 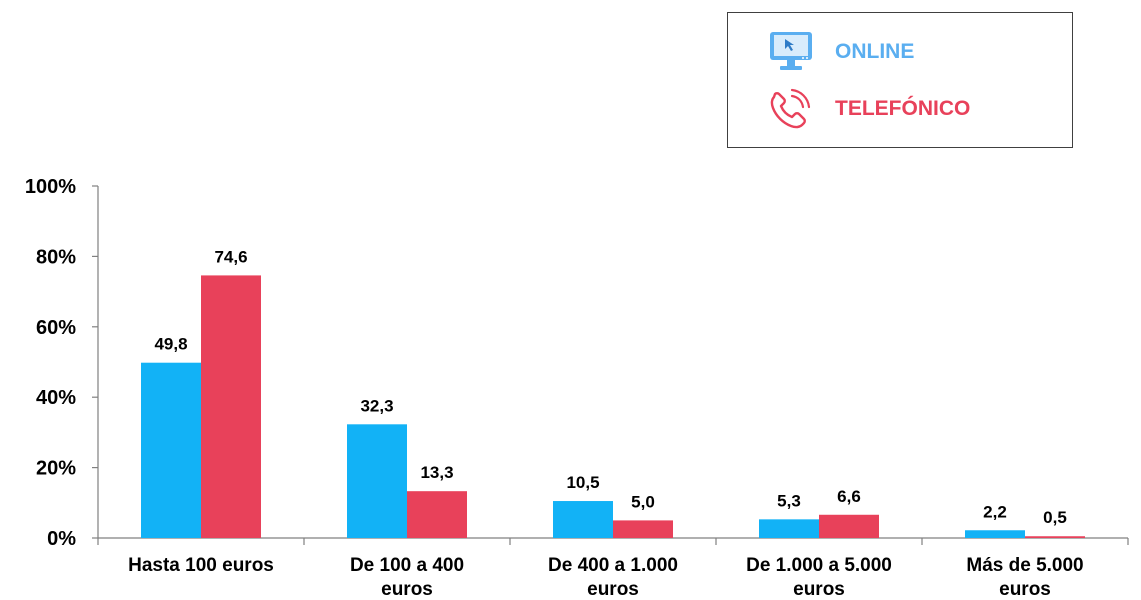 What do you see at coordinates (201, 565) in the screenshot?
I see `x-category-label: Hasta 100 euros` at bounding box center [201, 565].